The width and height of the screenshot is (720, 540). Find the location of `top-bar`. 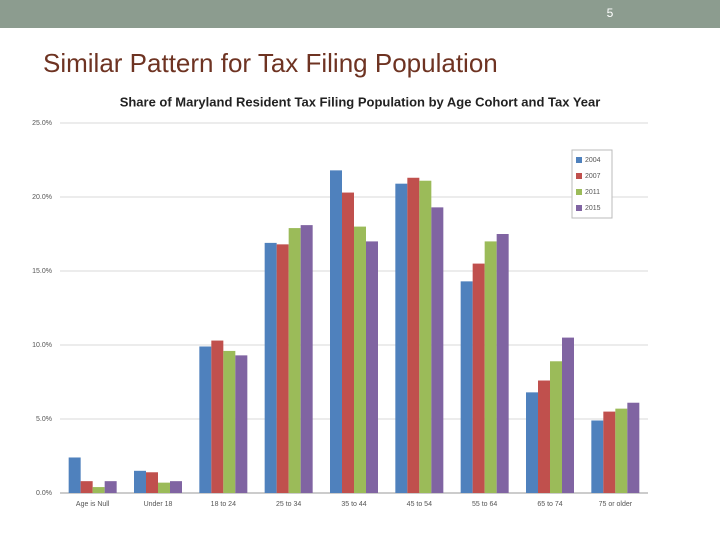

top-bar is located at coordinates (360, 14).